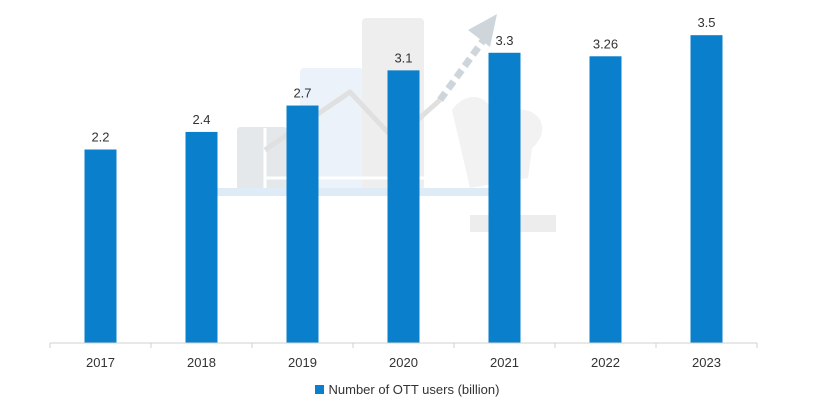  Describe the element at coordinates (504, 198) in the screenshot. I see `bar-2021` at that location.